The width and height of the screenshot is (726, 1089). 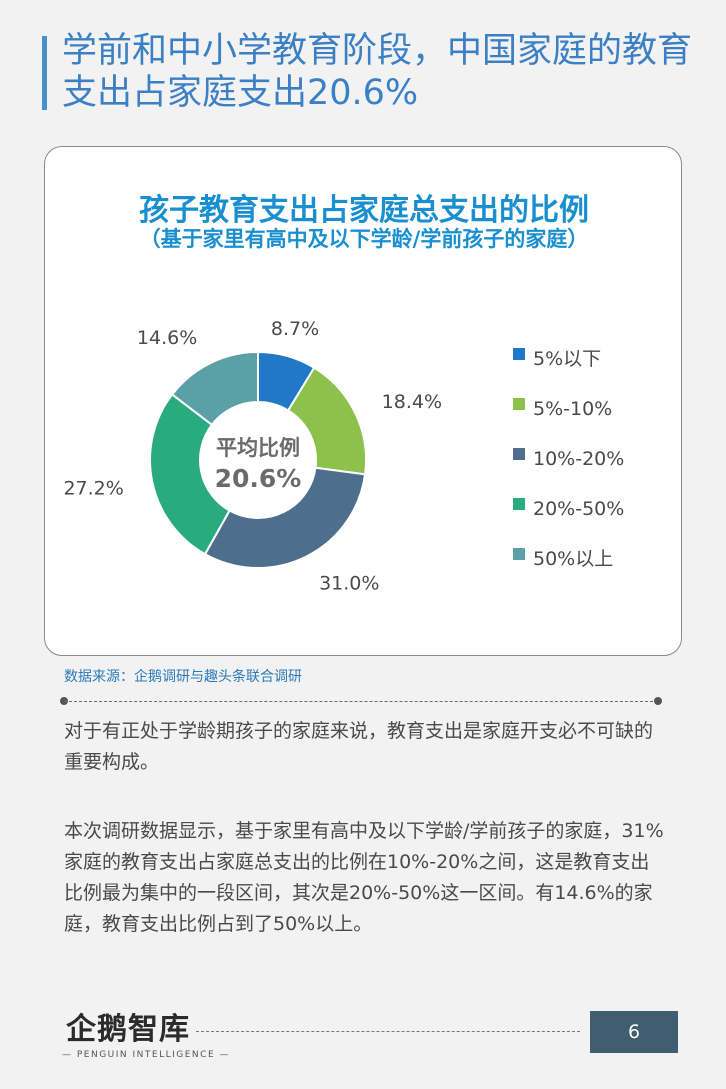 I want to click on legend-label-4: 20%-50%, so click(x=578, y=509).